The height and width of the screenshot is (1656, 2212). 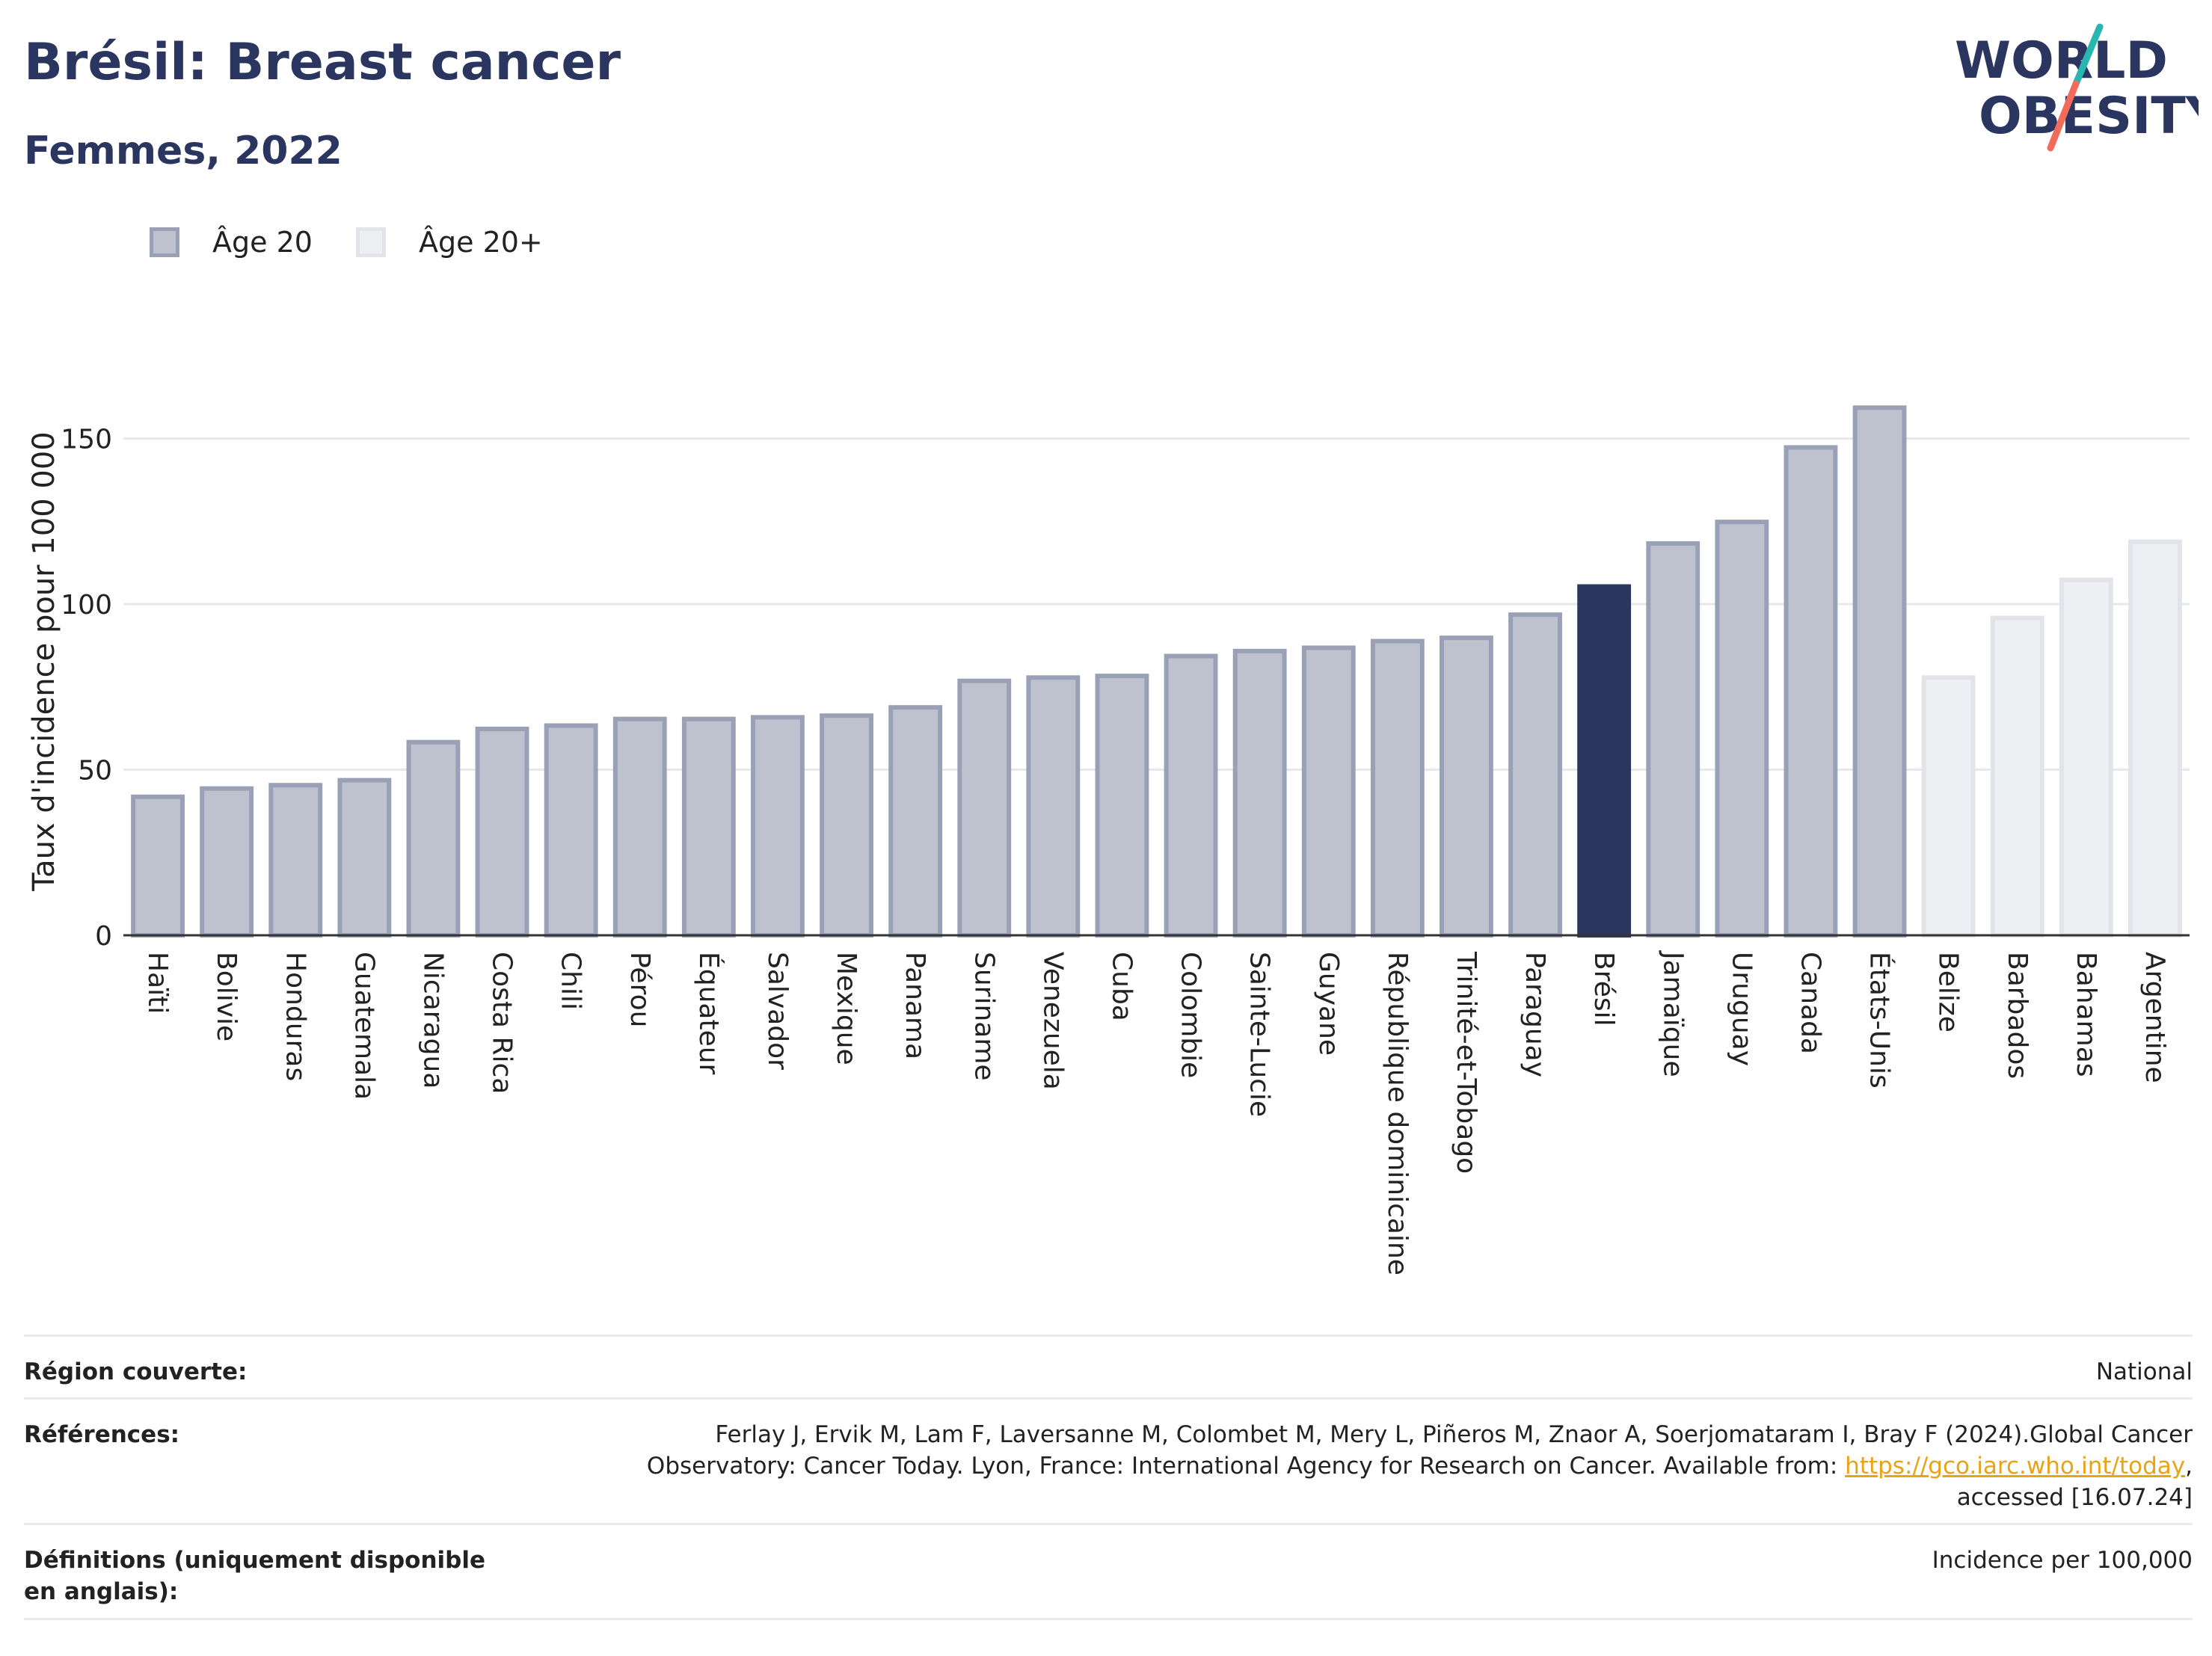 I want to click on x-tick-label: Barbados, so click(x=2017, y=1015).